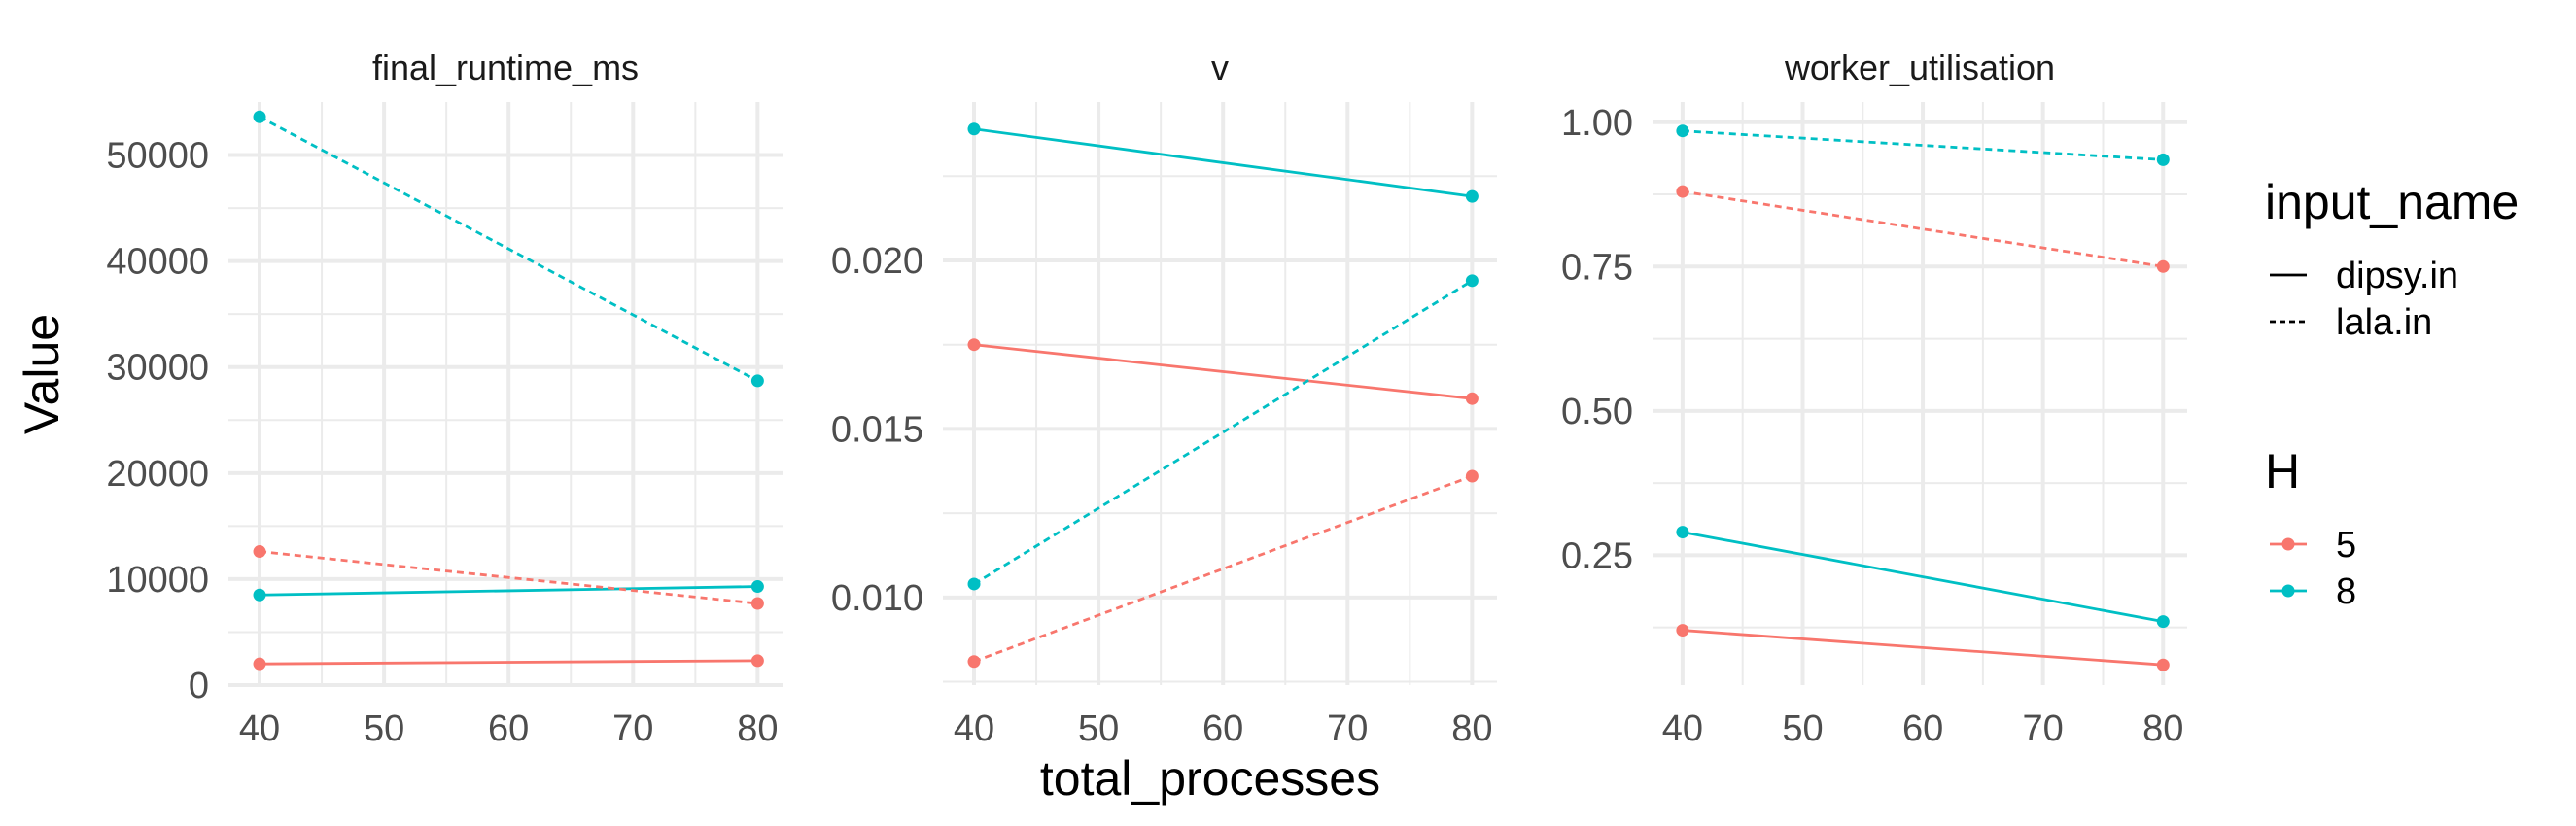 The height and width of the screenshot is (826, 2576). Describe the element at coordinates (877, 261) in the screenshot. I see `y-tick-label: 0.020` at that location.